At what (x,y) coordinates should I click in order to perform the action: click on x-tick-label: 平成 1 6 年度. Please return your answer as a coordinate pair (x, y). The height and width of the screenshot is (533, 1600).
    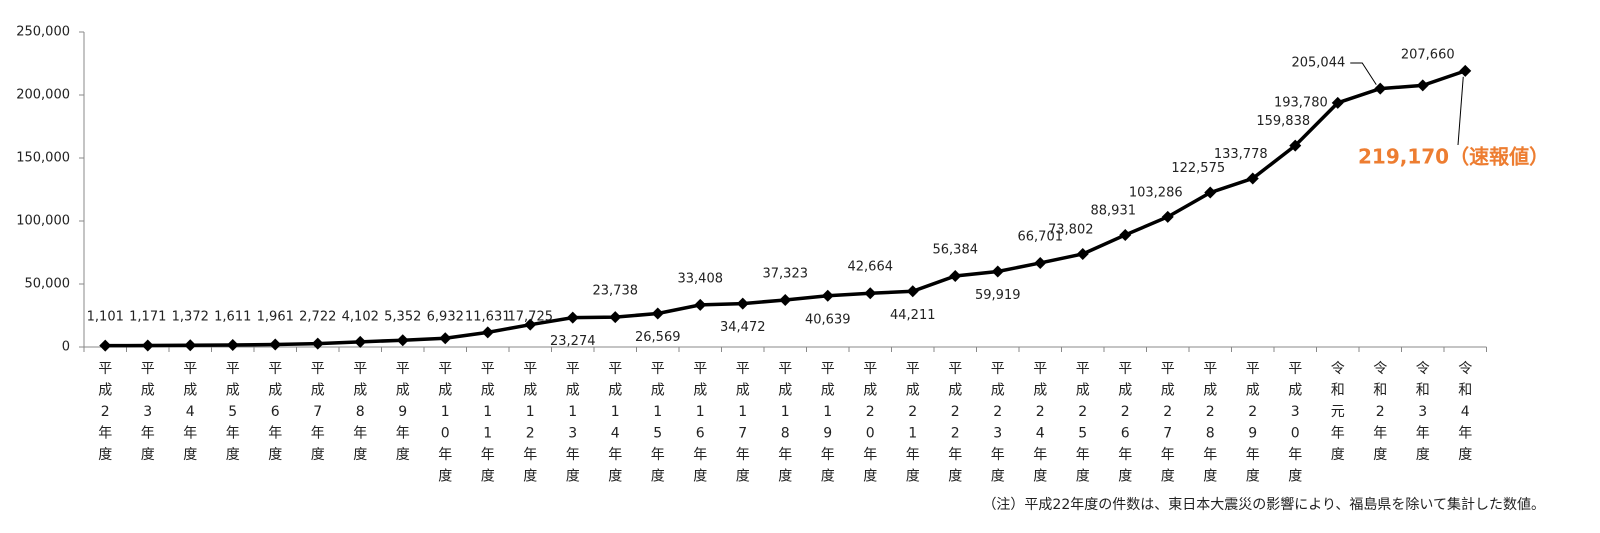
    Looking at the image, I should click on (700, 423).